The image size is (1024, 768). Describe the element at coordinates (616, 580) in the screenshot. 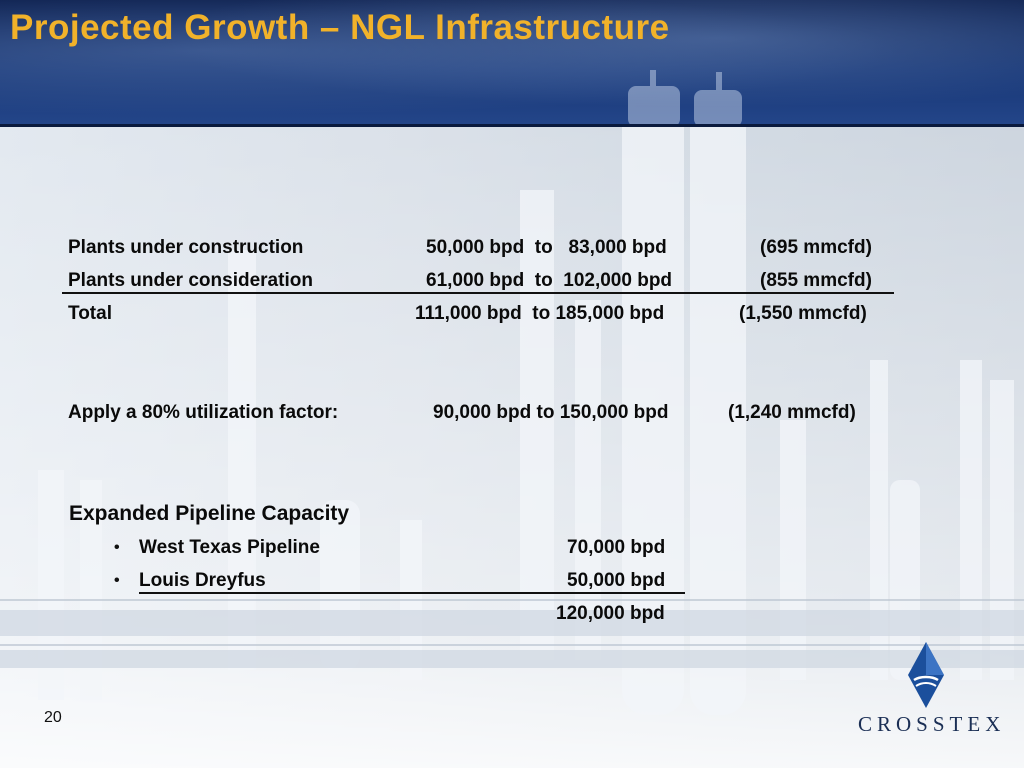

I see `pipeline-value-louis-dreyfus: 50,000 bpd` at that location.